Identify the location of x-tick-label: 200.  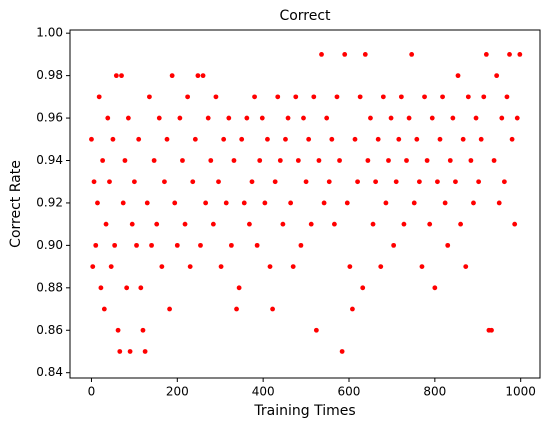
(177, 392).